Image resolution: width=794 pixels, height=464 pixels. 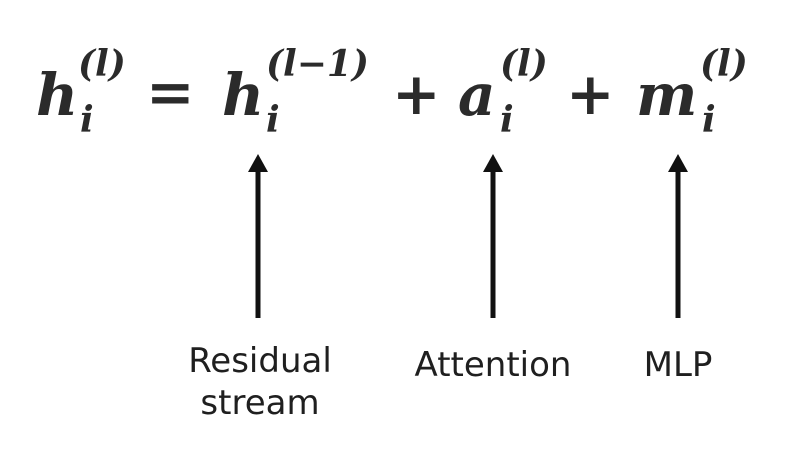 What do you see at coordinates (243, 95) in the screenshot?
I see `term1-base: h` at bounding box center [243, 95].